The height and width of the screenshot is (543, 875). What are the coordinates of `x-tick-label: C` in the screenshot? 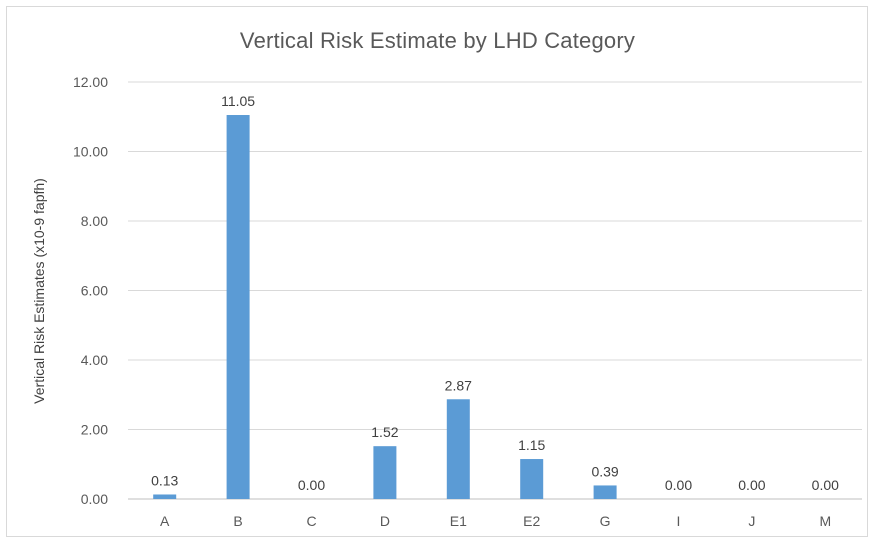 It's located at (311, 521).